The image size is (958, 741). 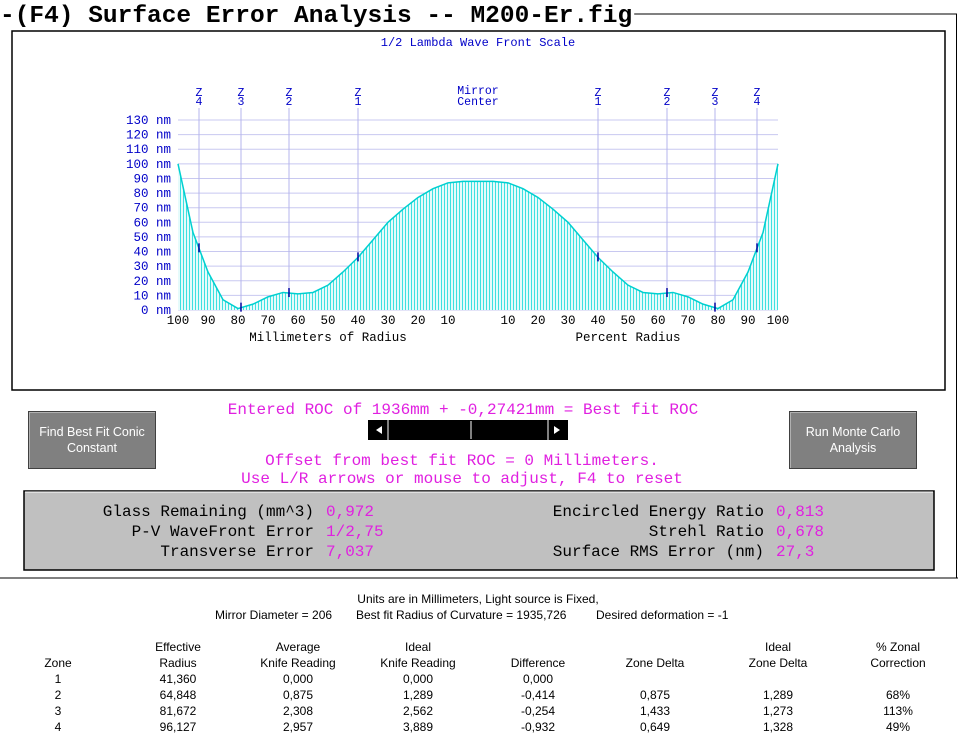 I want to click on table-header: Effective, so click(x=178, y=647).